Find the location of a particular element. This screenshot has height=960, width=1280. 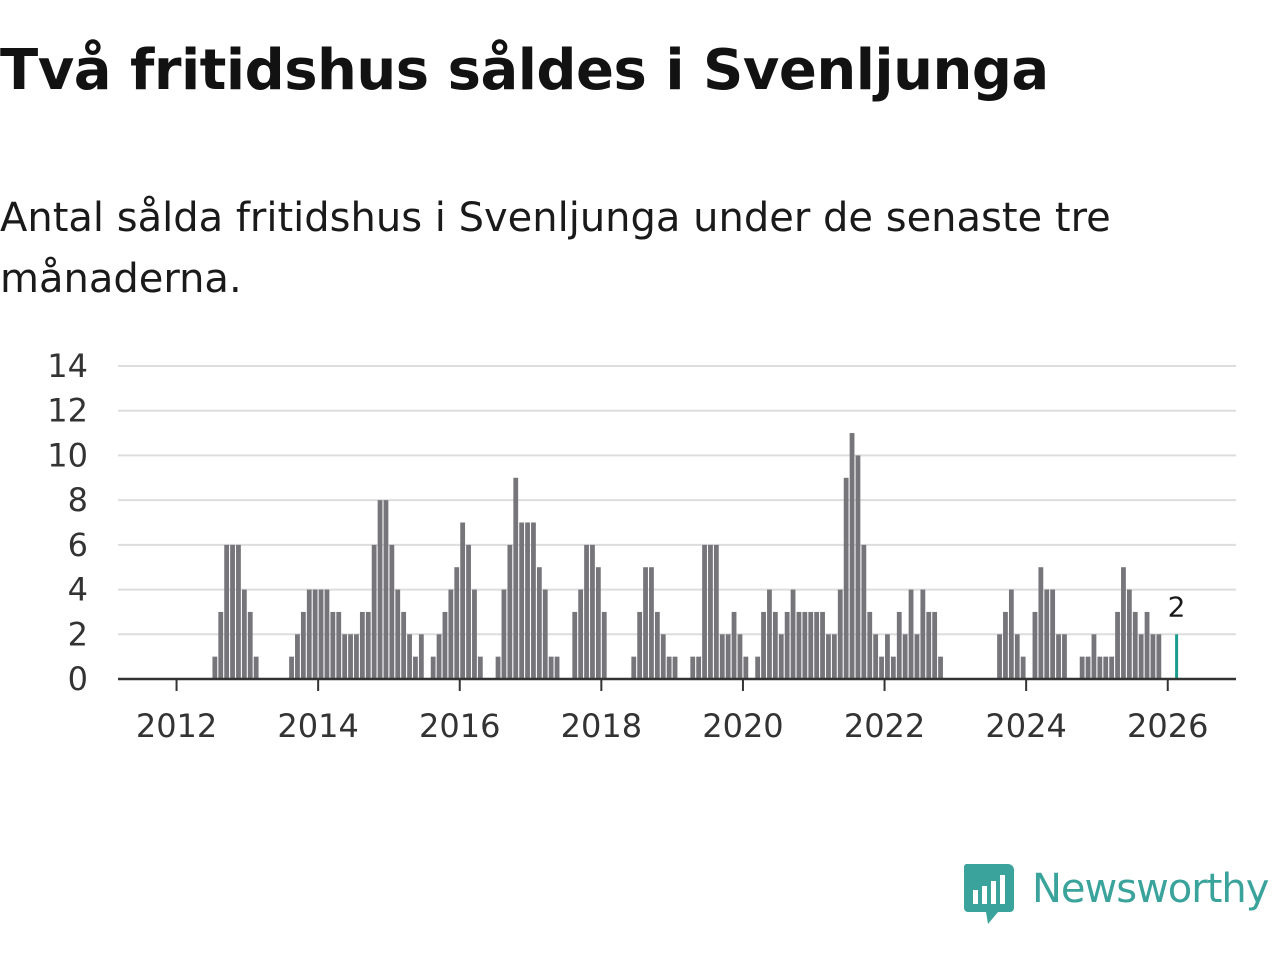

y-tick-label: 2 is located at coordinates (78, 634).